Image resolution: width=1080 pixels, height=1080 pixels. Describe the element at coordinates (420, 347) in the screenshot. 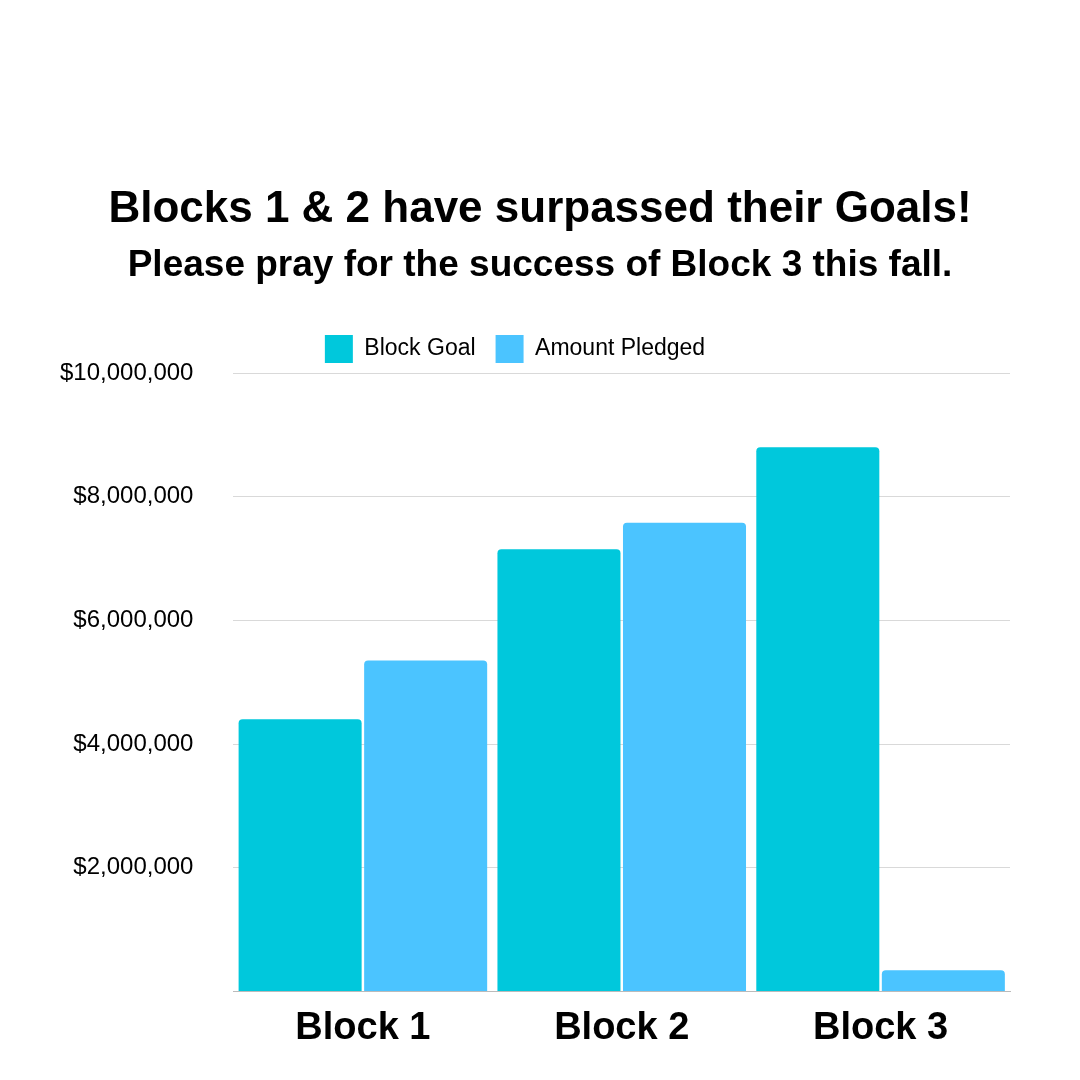

I see `legend-label: Block Goal` at that location.